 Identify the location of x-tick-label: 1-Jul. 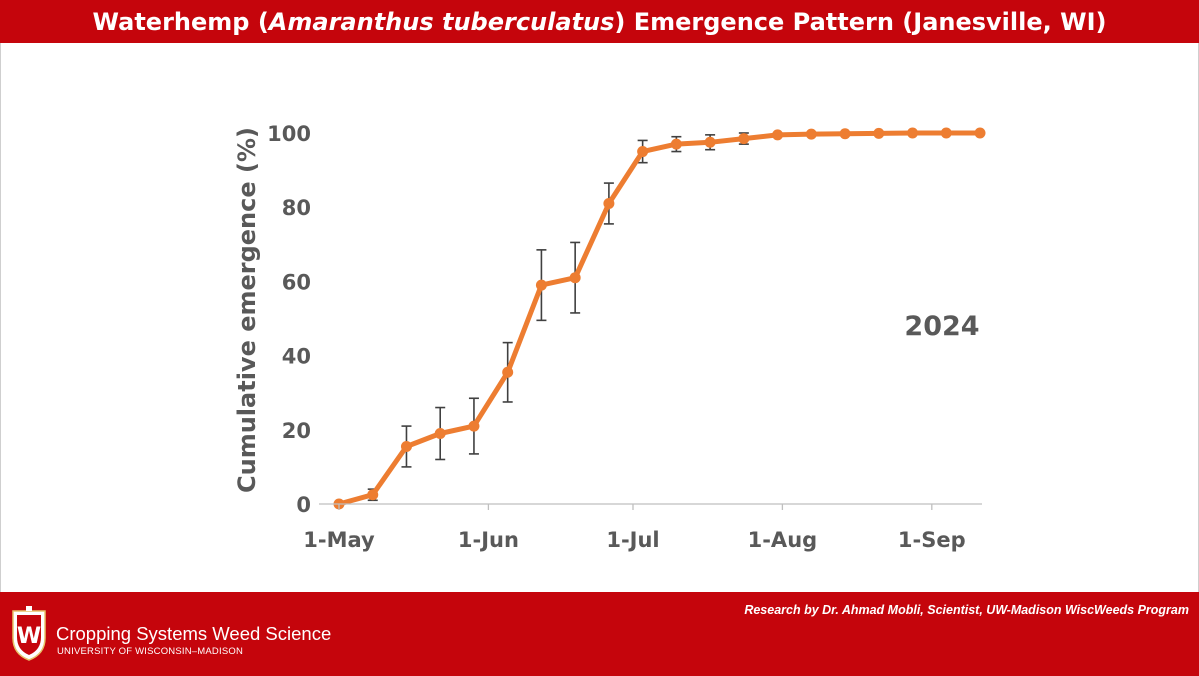
(632, 540).